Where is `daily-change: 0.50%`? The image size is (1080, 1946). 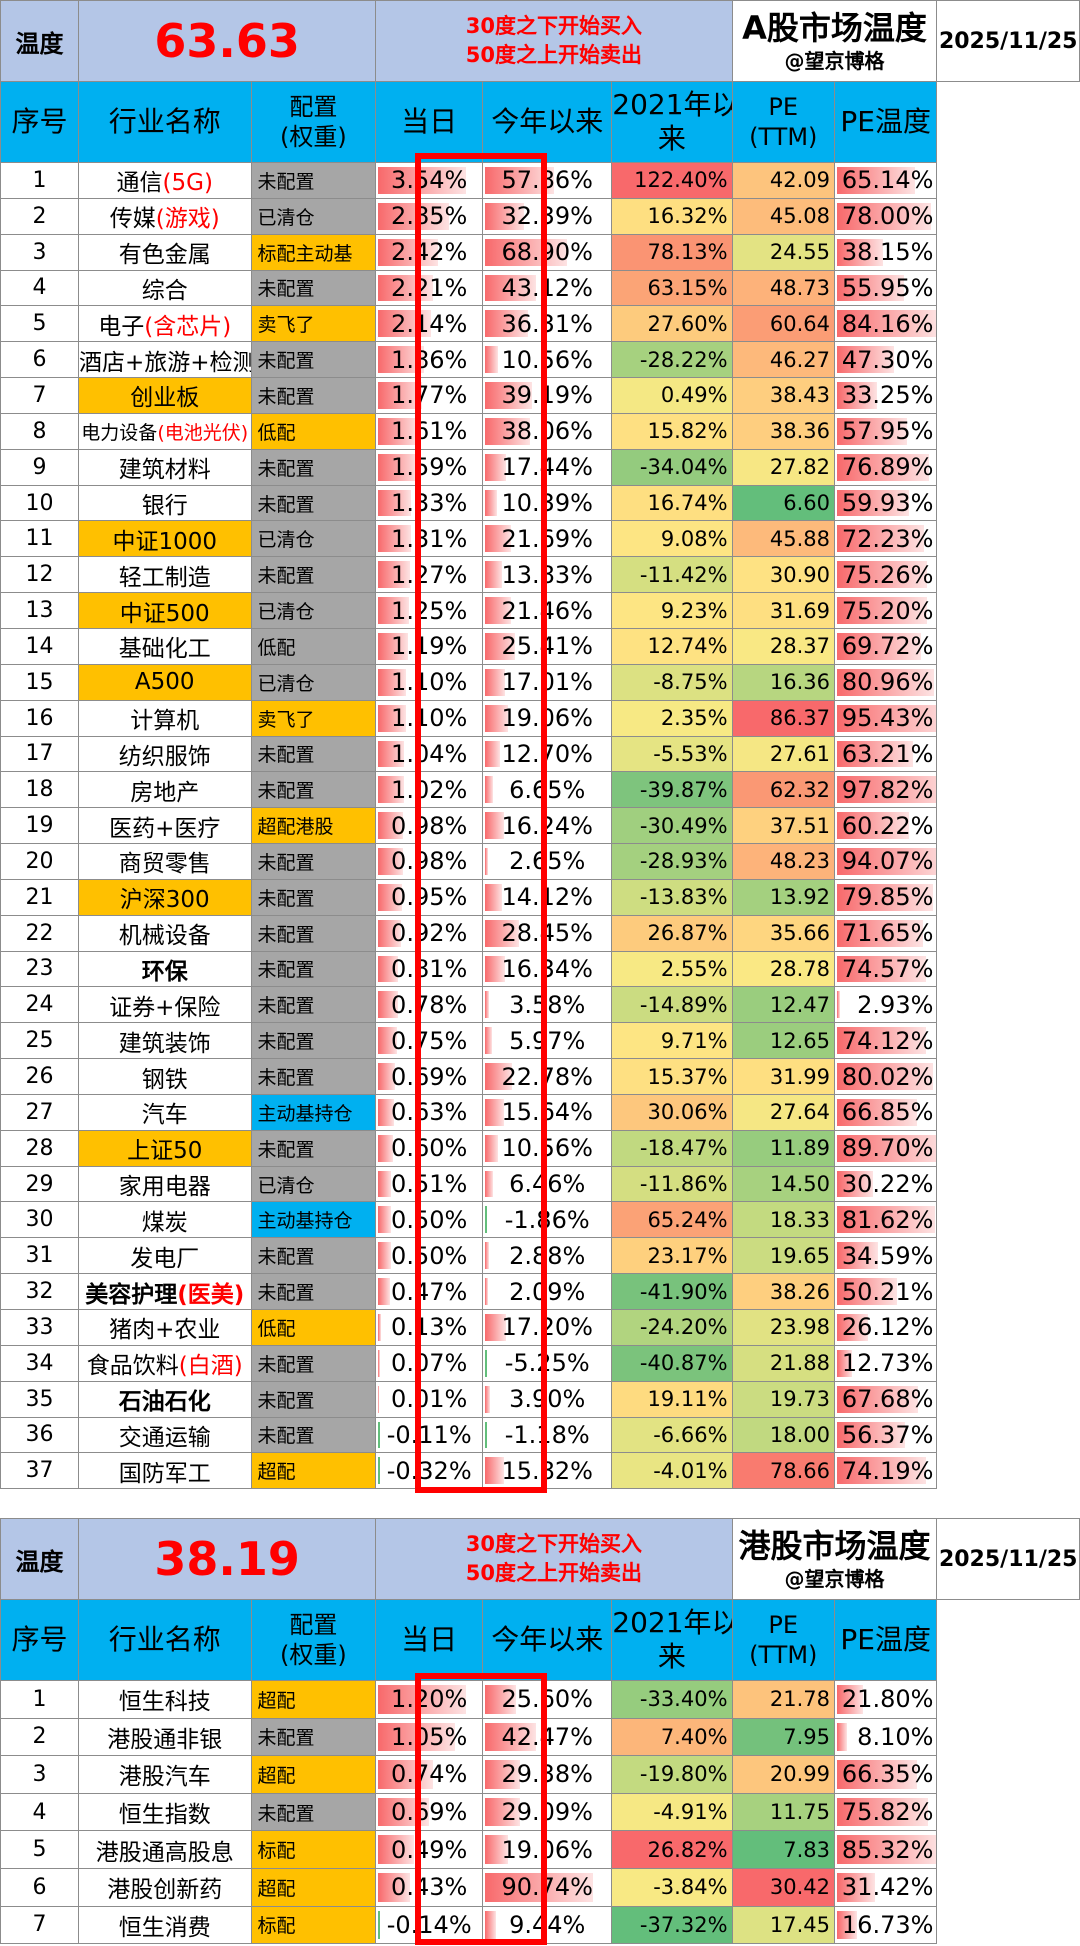 daily-change: 0.50% is located at coordinates (429, 1256).